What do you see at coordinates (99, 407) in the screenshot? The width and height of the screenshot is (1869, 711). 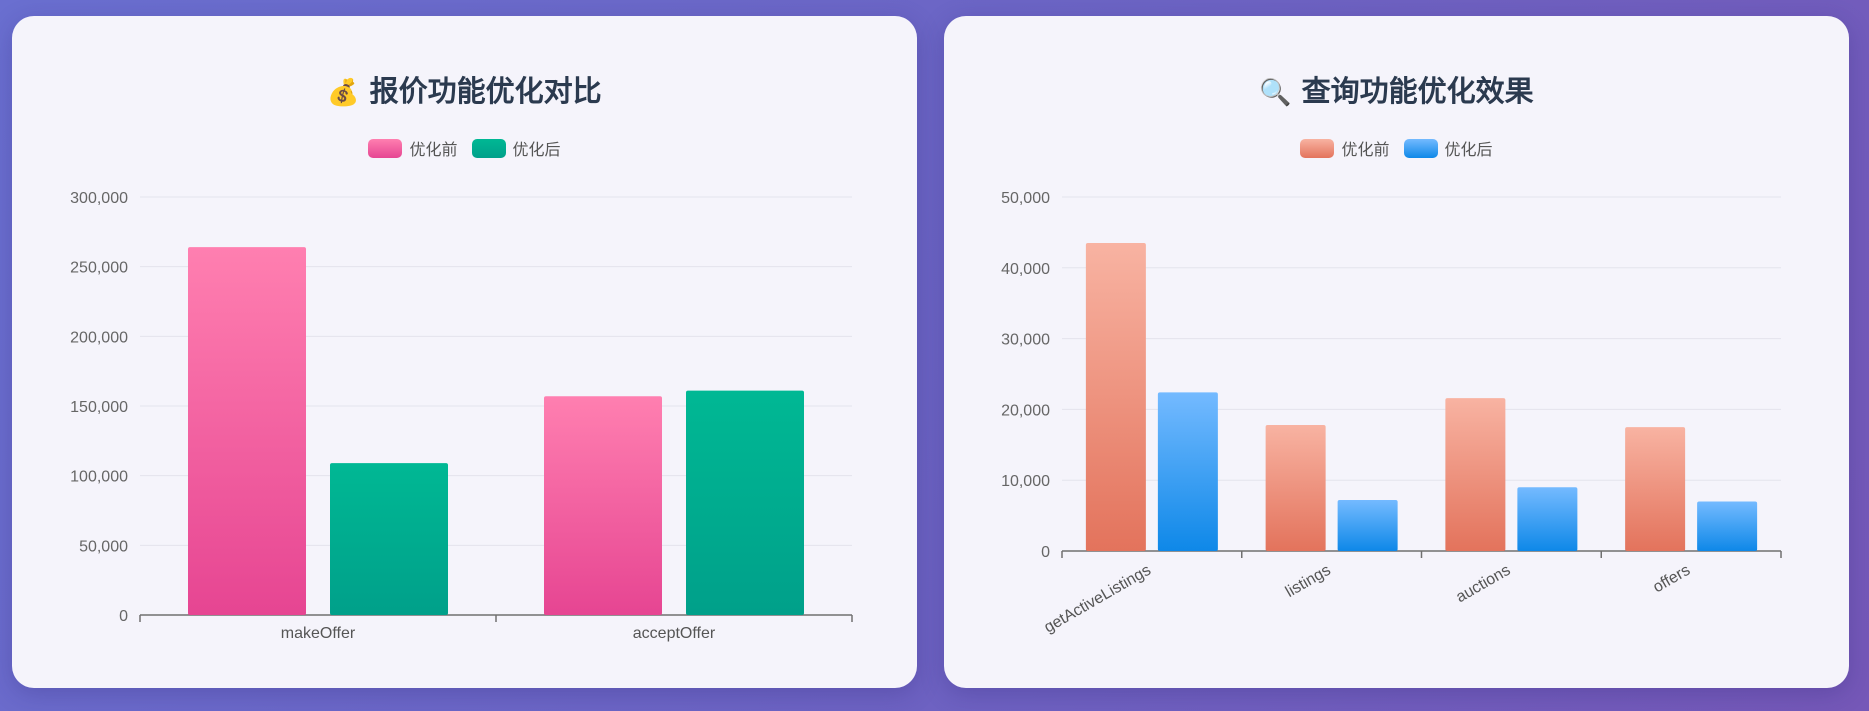 I see `y-tick-label: 150,000` at bounding box center [99, 407].